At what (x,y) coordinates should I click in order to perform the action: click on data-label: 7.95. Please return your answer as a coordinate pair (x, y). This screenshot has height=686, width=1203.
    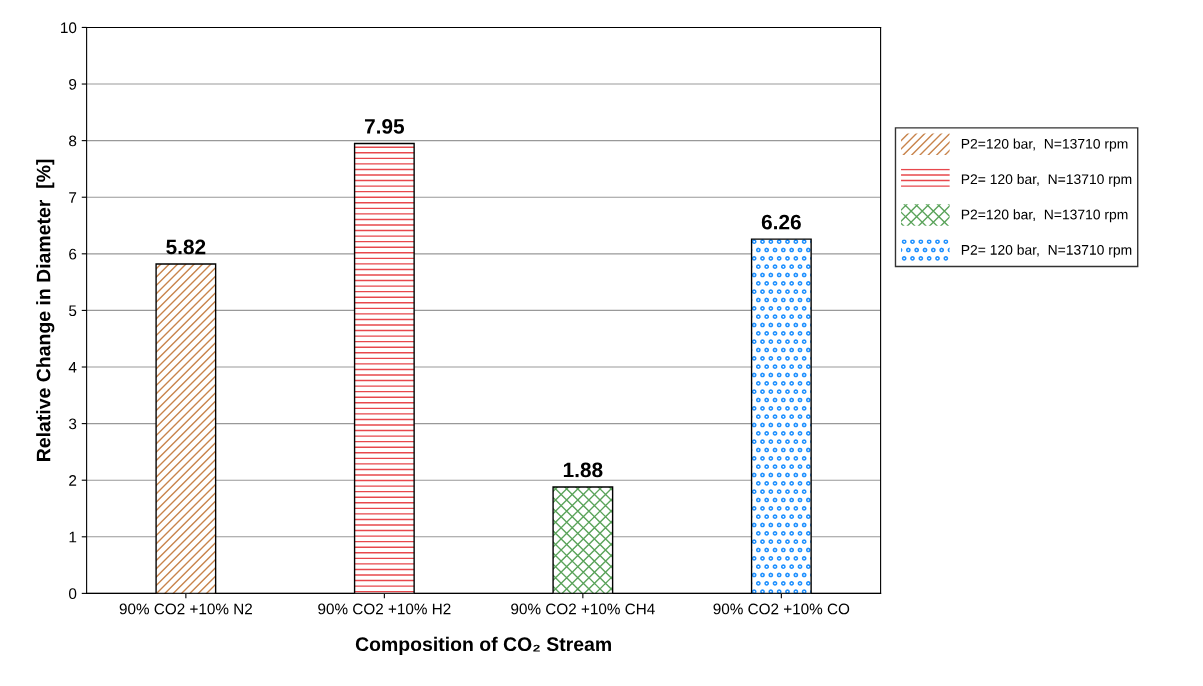
    Looking at the image, I should click on (384, 126).